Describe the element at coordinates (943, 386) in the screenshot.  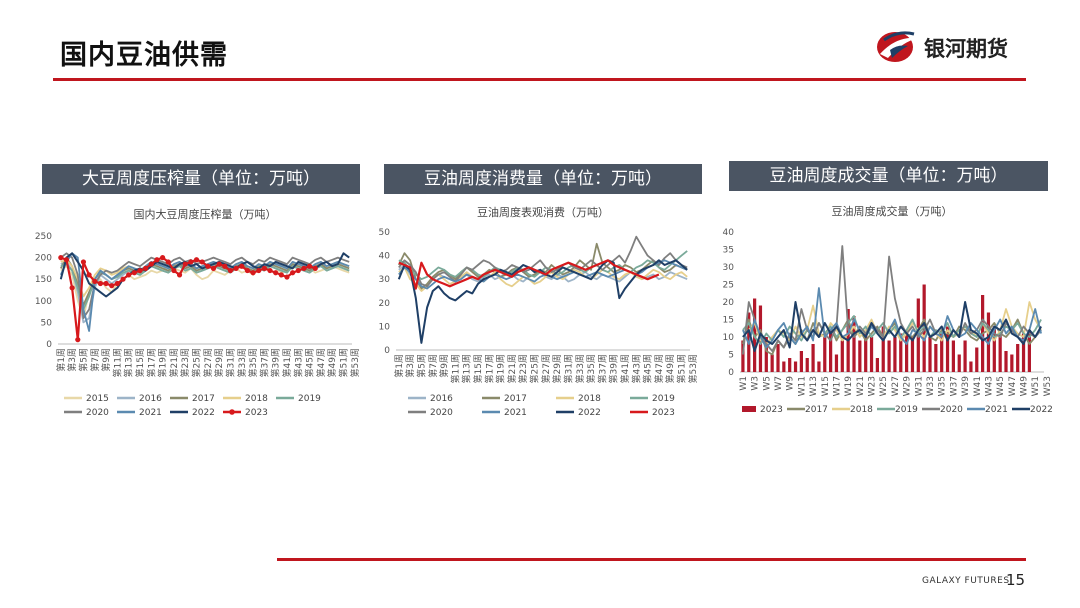
I see `x-tick-label: W35` at that location.